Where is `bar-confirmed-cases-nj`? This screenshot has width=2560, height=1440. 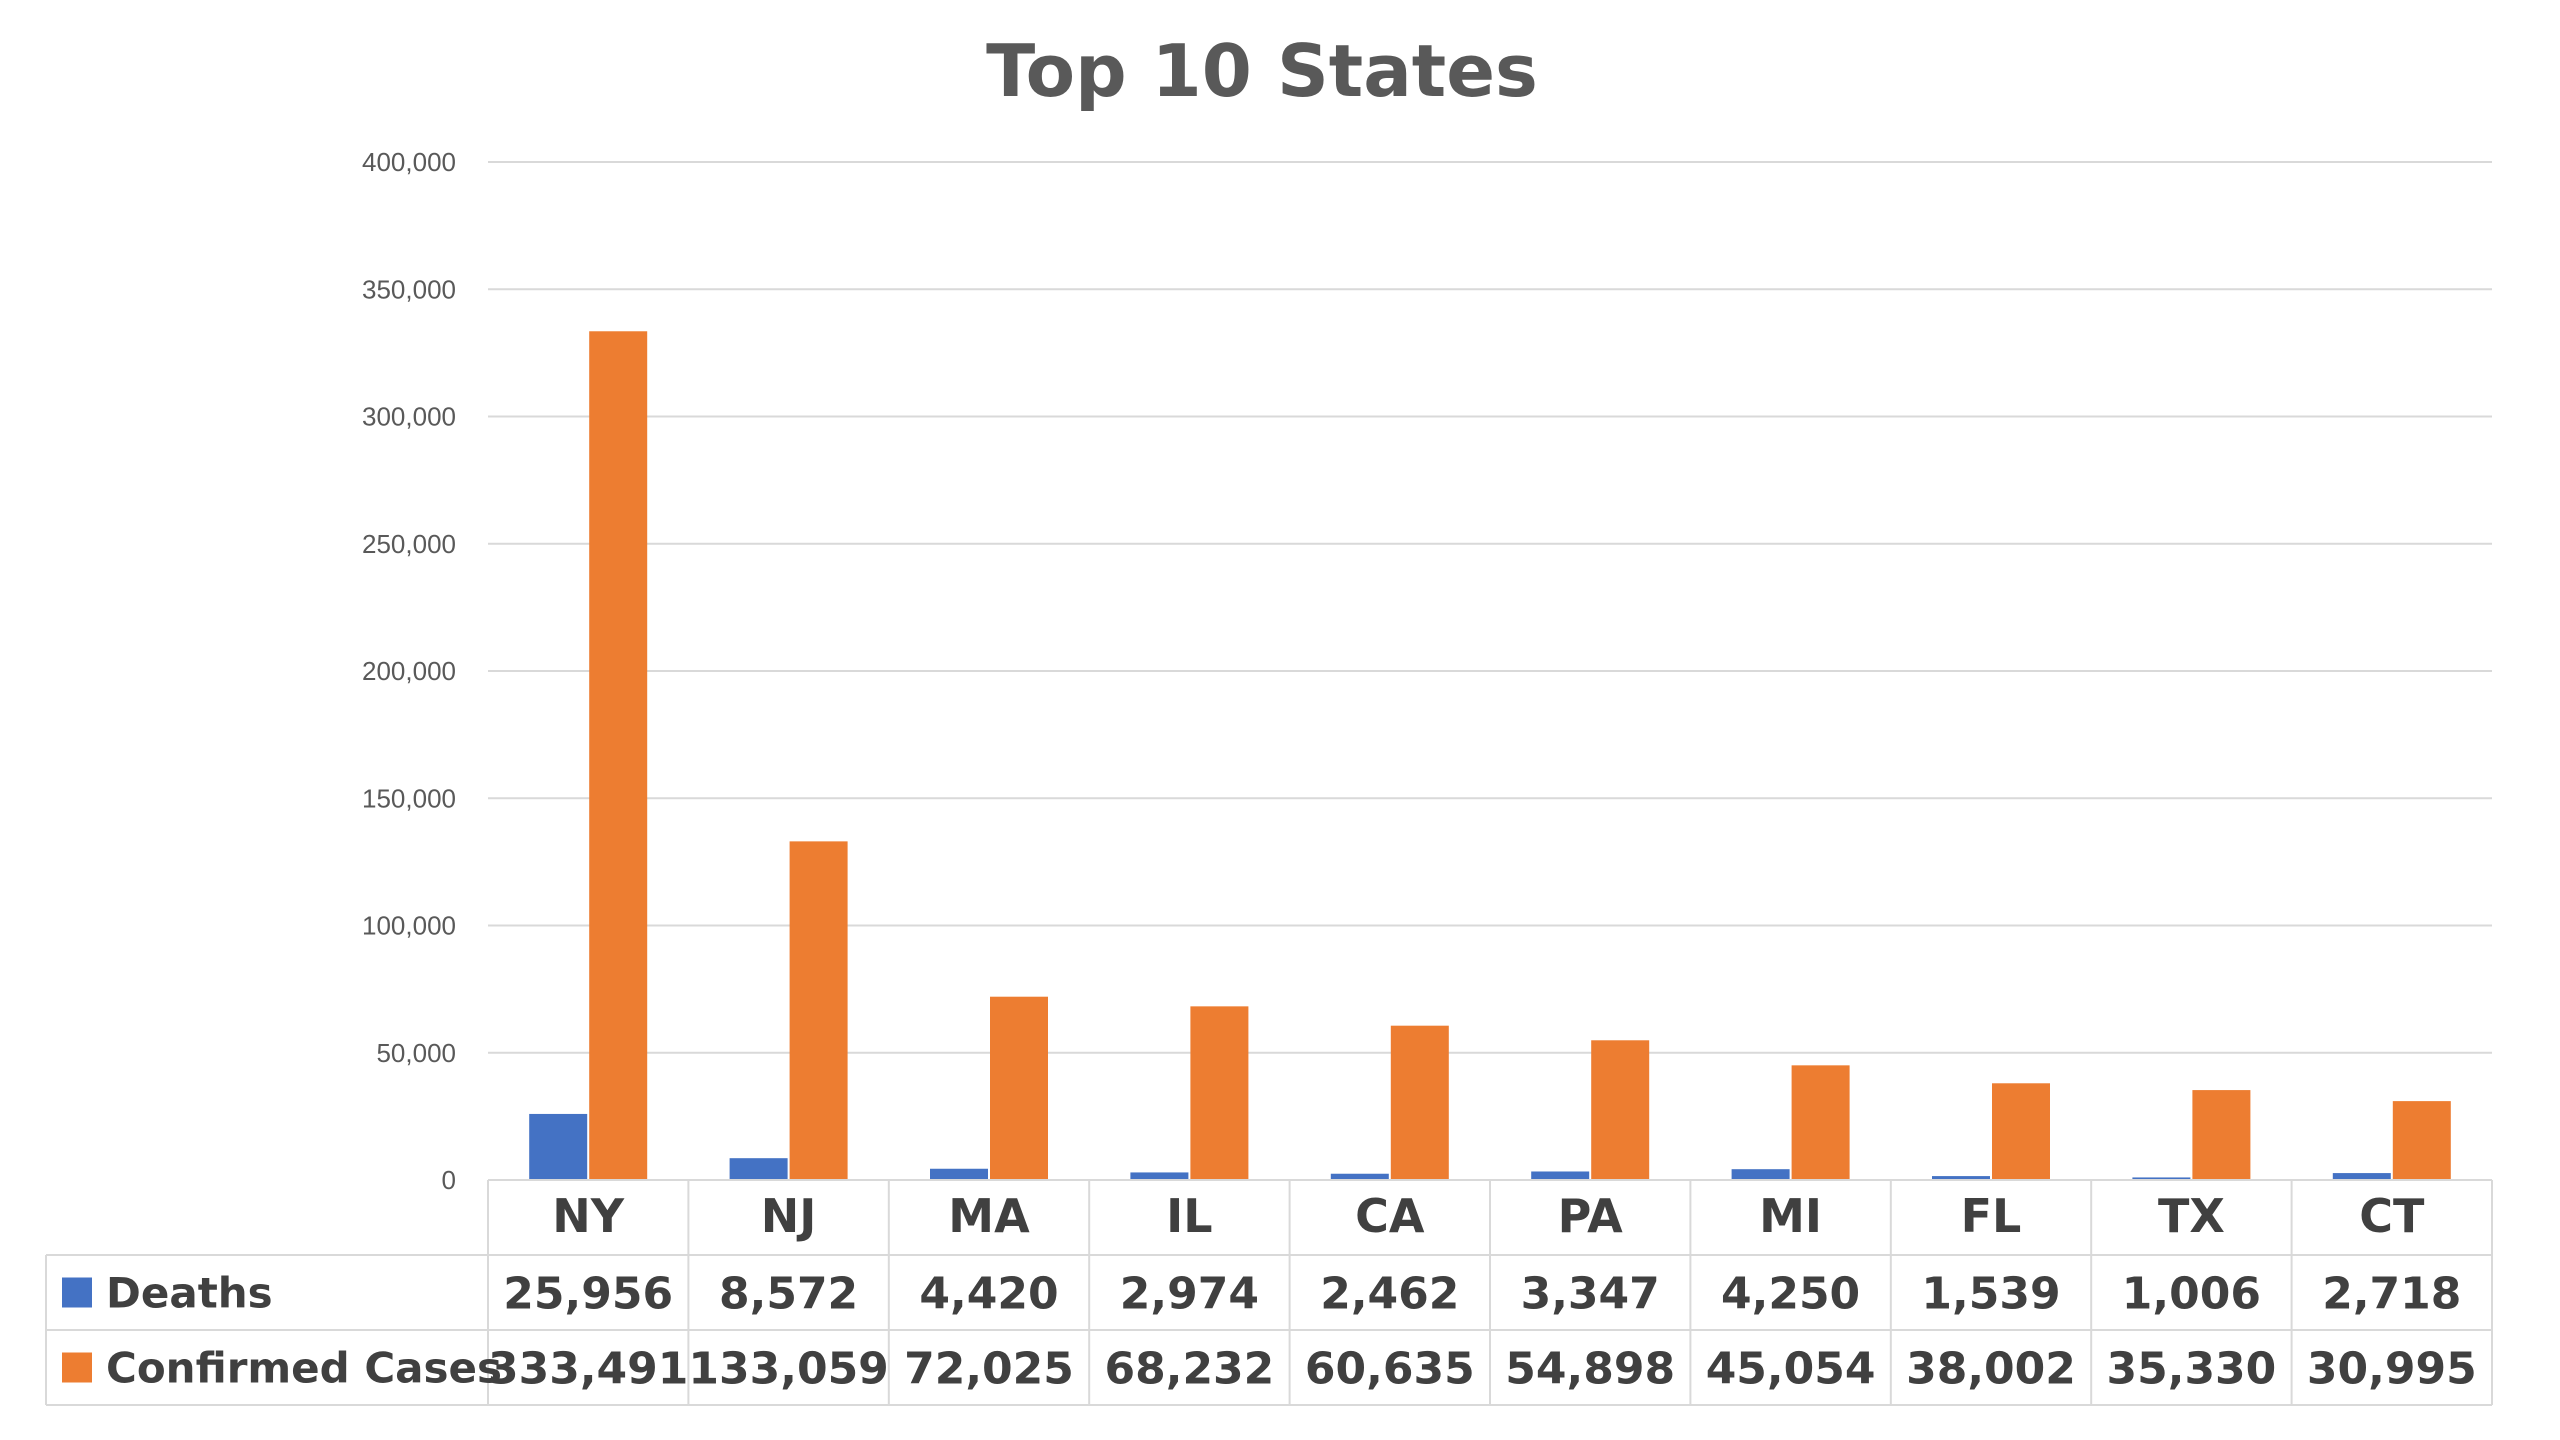 bar-confirmed-cases-nj is located at coordinates (818, 1010).